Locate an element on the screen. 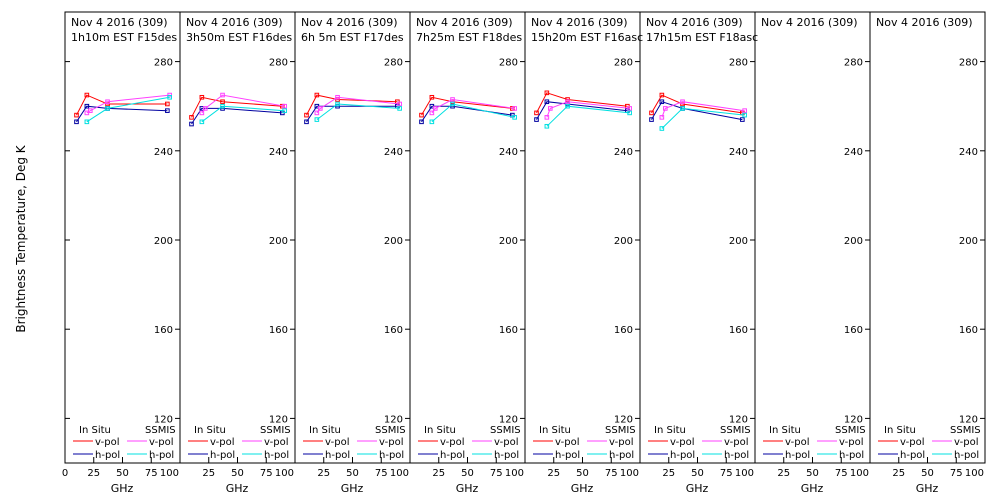 The width and height of the screenshot is (1000, 500). panel-subtitle: 7h25m EST F18des is located at coordinates (469, 37).